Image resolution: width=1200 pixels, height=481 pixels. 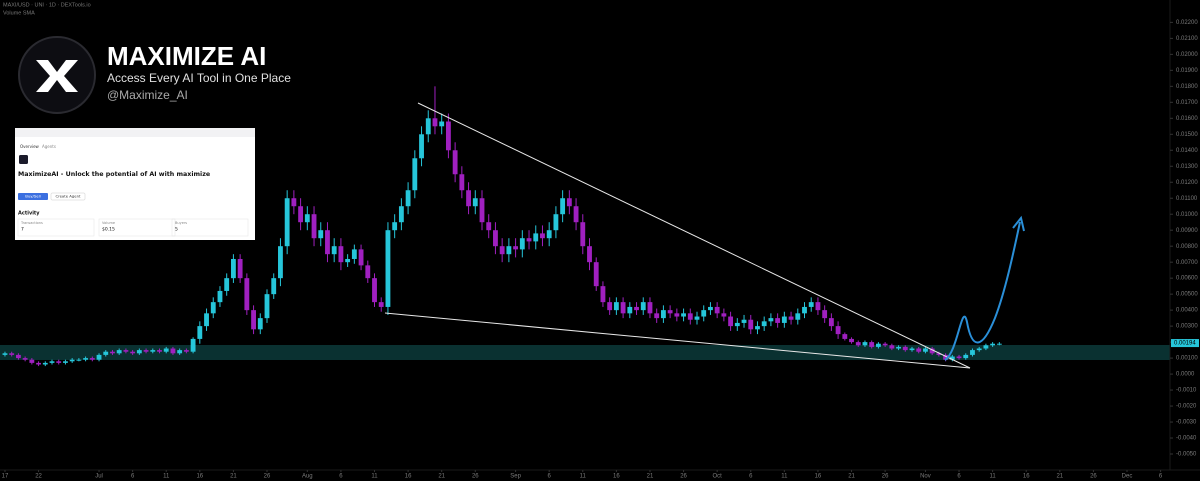 I want to click on x-tick-label: Dec, so click(x=1127, y=477).